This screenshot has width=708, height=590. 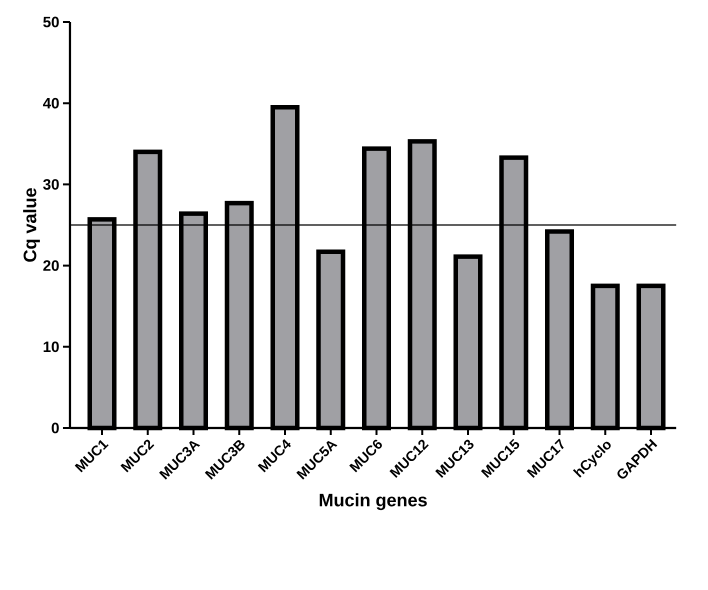 What do you see at coordinates (51, 22) in the screenshot?
I see `y-tick-label: 50` at bounding box center [51, 22].